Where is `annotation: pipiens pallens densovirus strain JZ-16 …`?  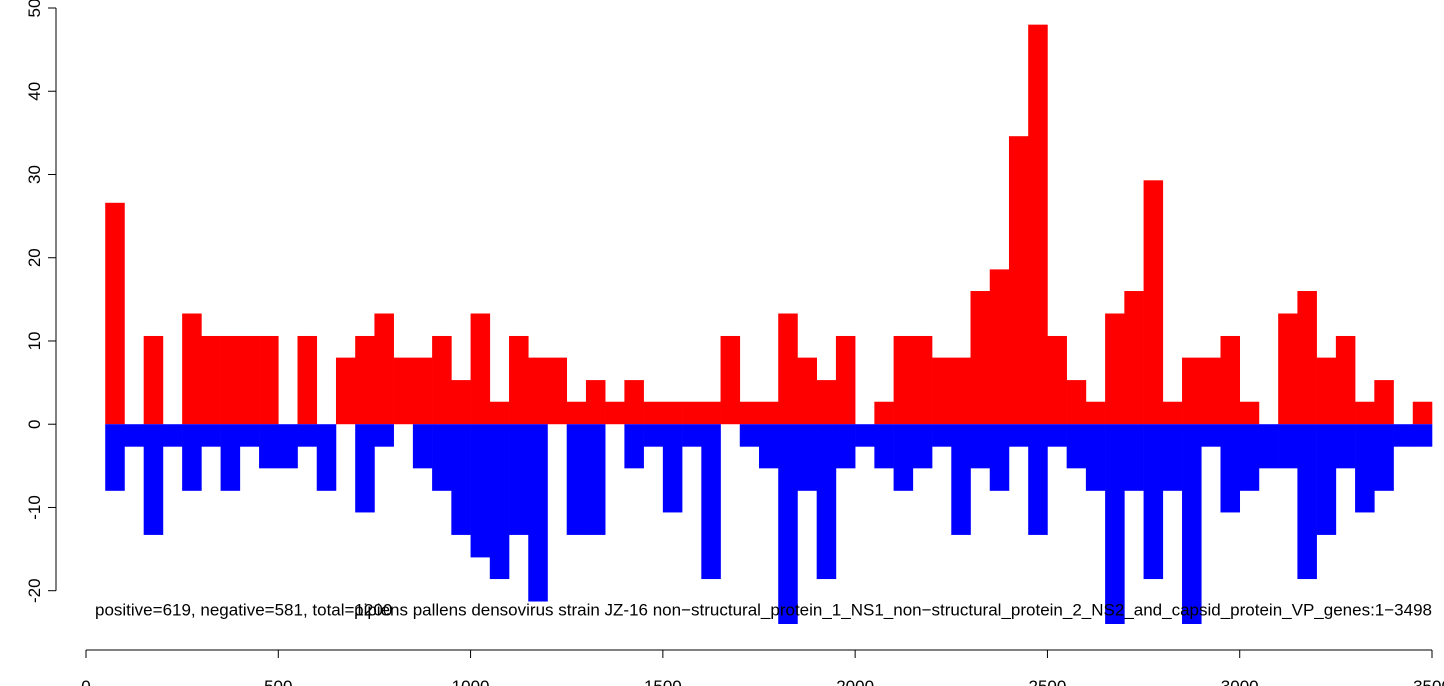 annotation: pipiens pallens densovirus strain JZ-16 … is located at coordinates (893, 609).